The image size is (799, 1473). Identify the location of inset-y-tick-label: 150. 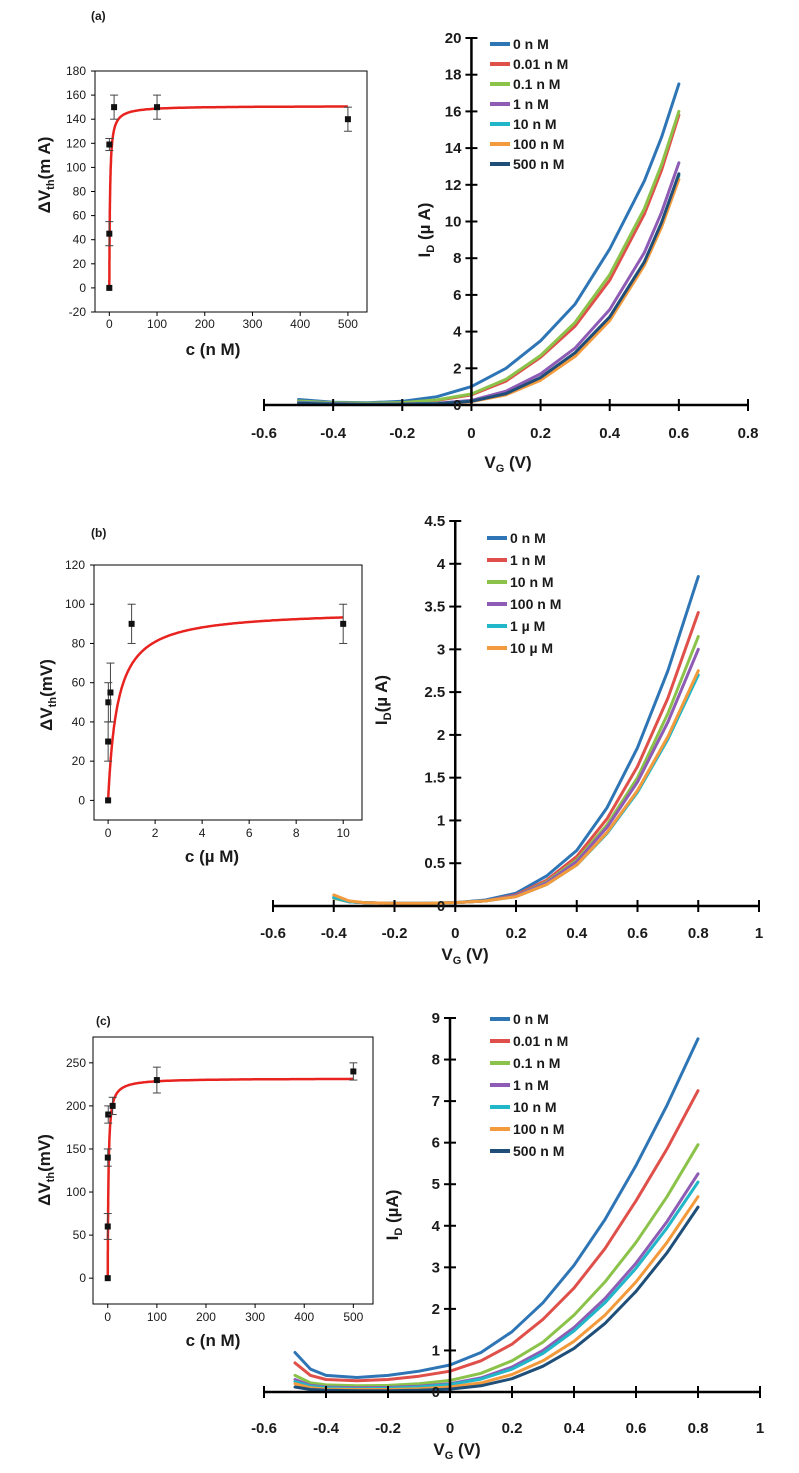
(76, 1149).